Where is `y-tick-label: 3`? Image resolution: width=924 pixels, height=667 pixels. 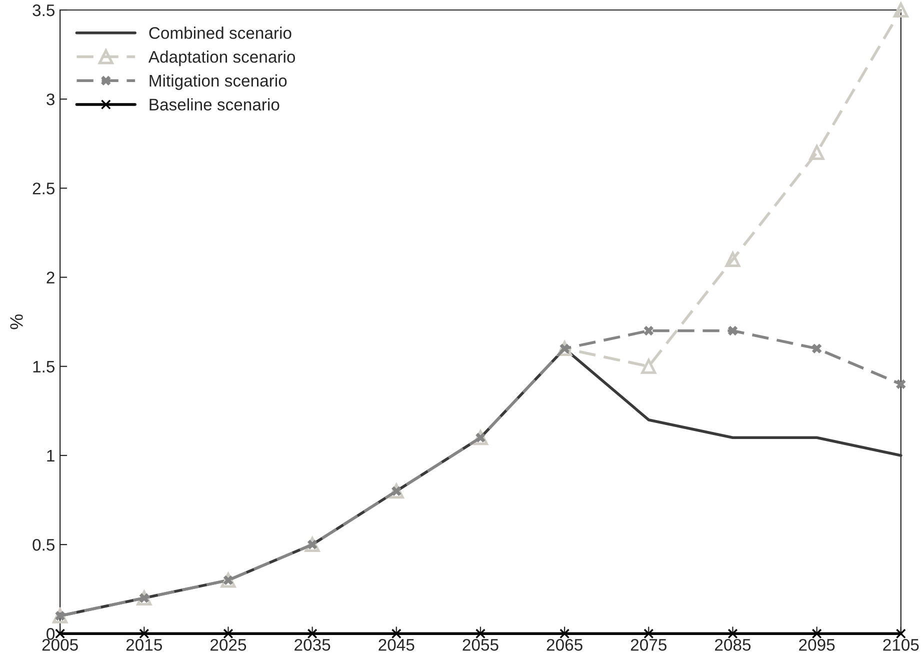 y-tick-label: 3 is located at coordinates (50, 100).